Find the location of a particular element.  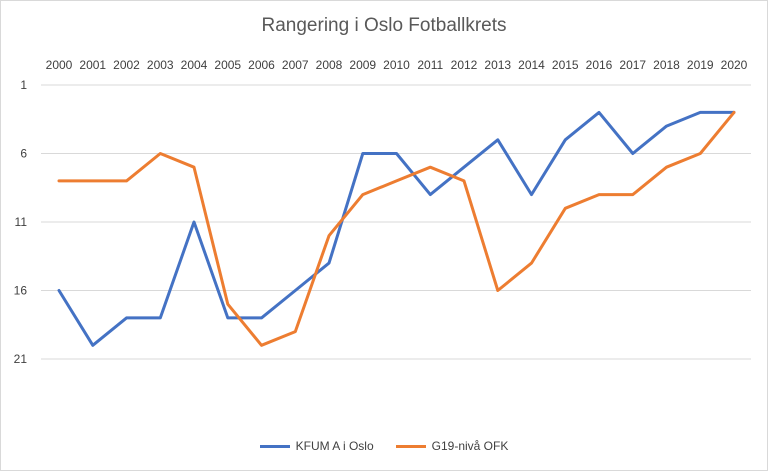

legend-swatch-kfum is located at coordinates (274, 446).